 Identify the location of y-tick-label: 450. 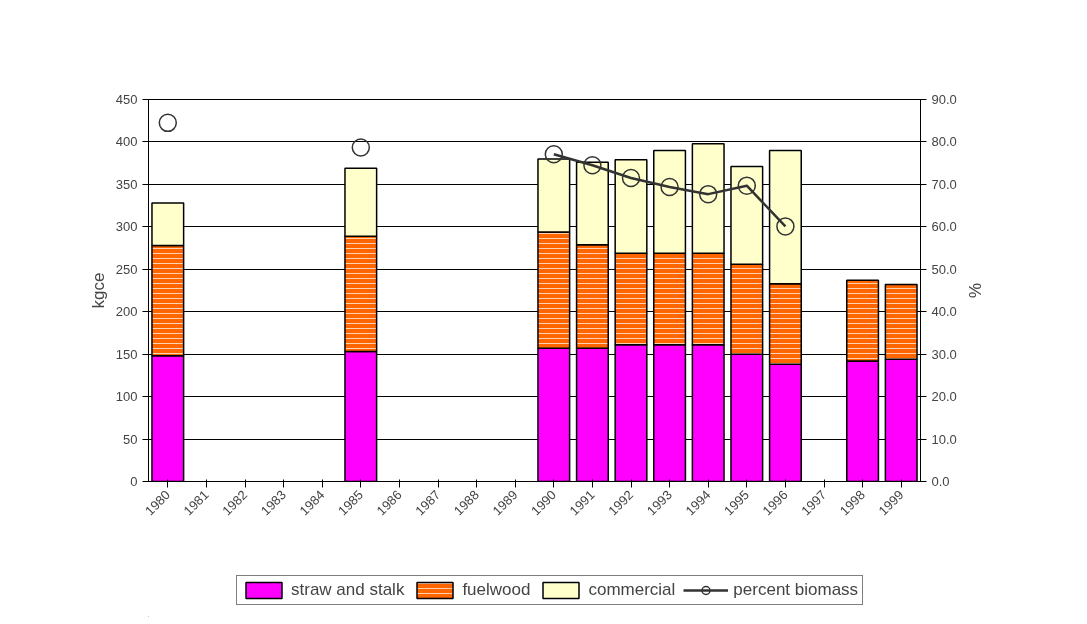
(126, 99).